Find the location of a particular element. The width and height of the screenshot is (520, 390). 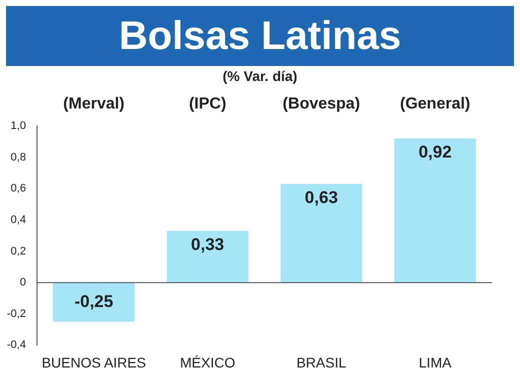

y-tick-label: 0,2 is located at coordinates (18, 251).